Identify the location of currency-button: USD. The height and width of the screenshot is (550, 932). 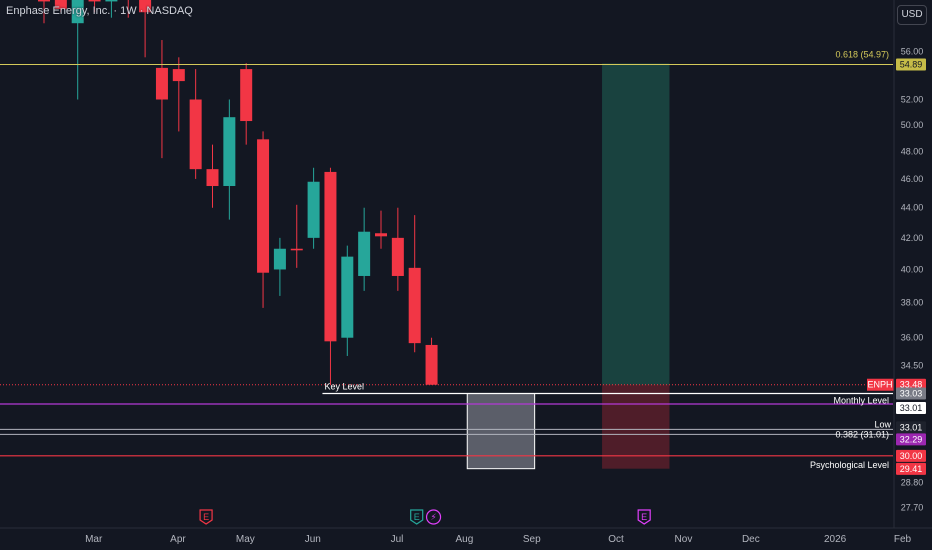
(912, 15).